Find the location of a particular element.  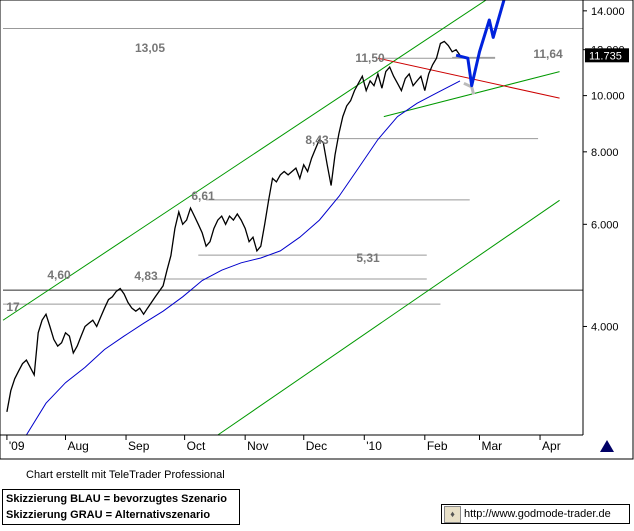

y-tick-label: 8.000 is located at coordinates (605, 153).